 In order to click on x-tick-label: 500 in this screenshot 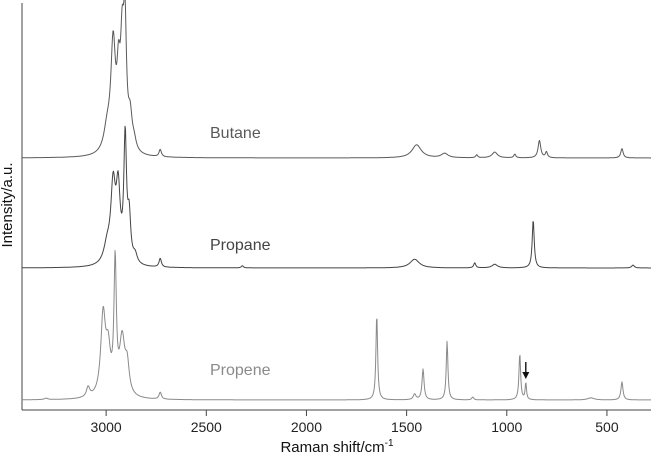, I will do `click(607, 427)`.